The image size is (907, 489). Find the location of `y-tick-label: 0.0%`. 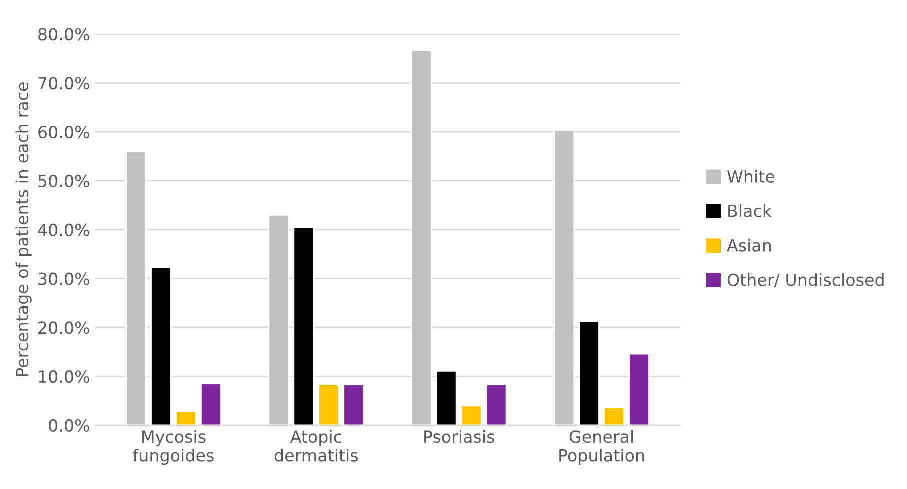

y-tick-label: 0.0% is located at coordinates (69, 425).